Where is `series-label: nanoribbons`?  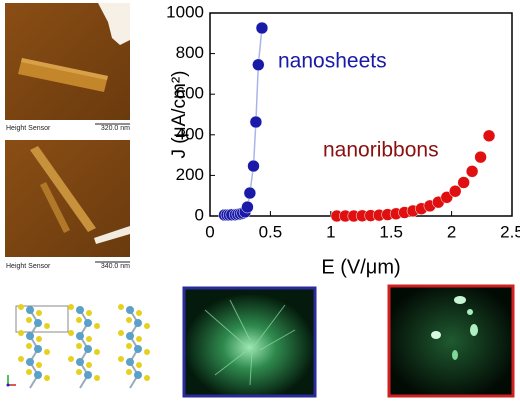 series-label: nanoribbons is located at coordinates (381, 150).